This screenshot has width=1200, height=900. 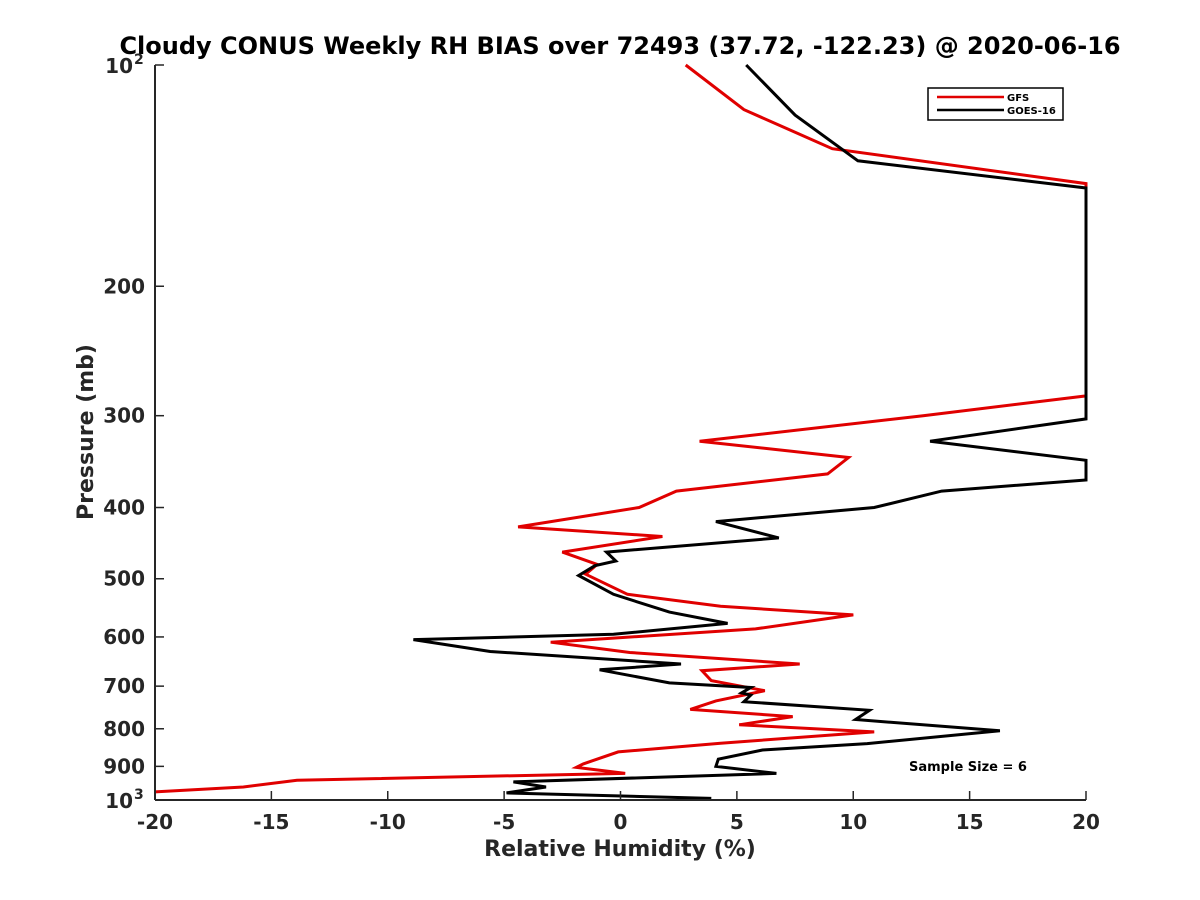 I want to click on x-axis-ticks: -20 -15 -10 -5 0 5 10 15 20, so click(x=618, y=812).